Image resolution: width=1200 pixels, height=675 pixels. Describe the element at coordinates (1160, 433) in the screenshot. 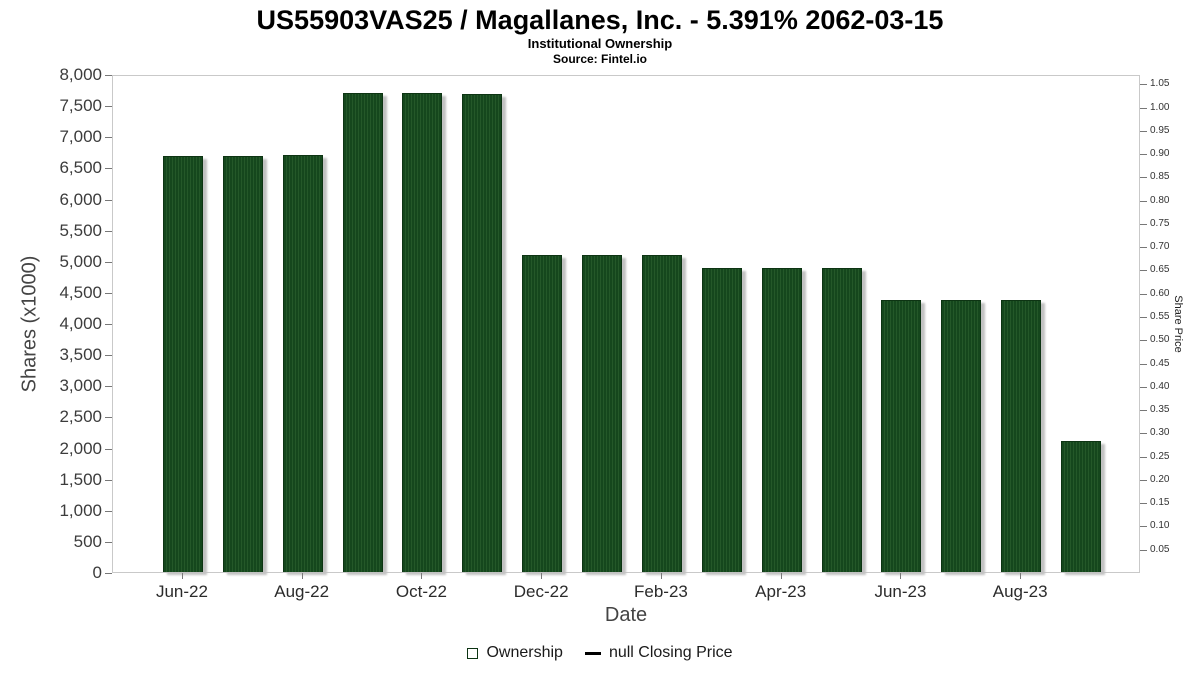

I see `y-right-tick-label: 0.30` at that location.